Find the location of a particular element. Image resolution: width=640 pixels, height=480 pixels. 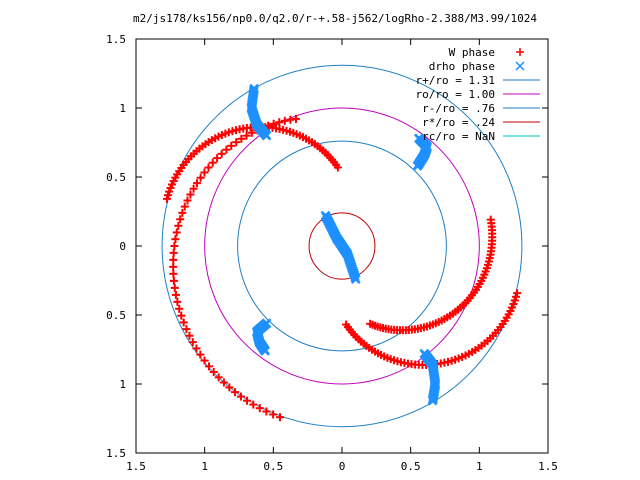

legend-label: rc/ro = NaN is located at coordinates (458, 136).